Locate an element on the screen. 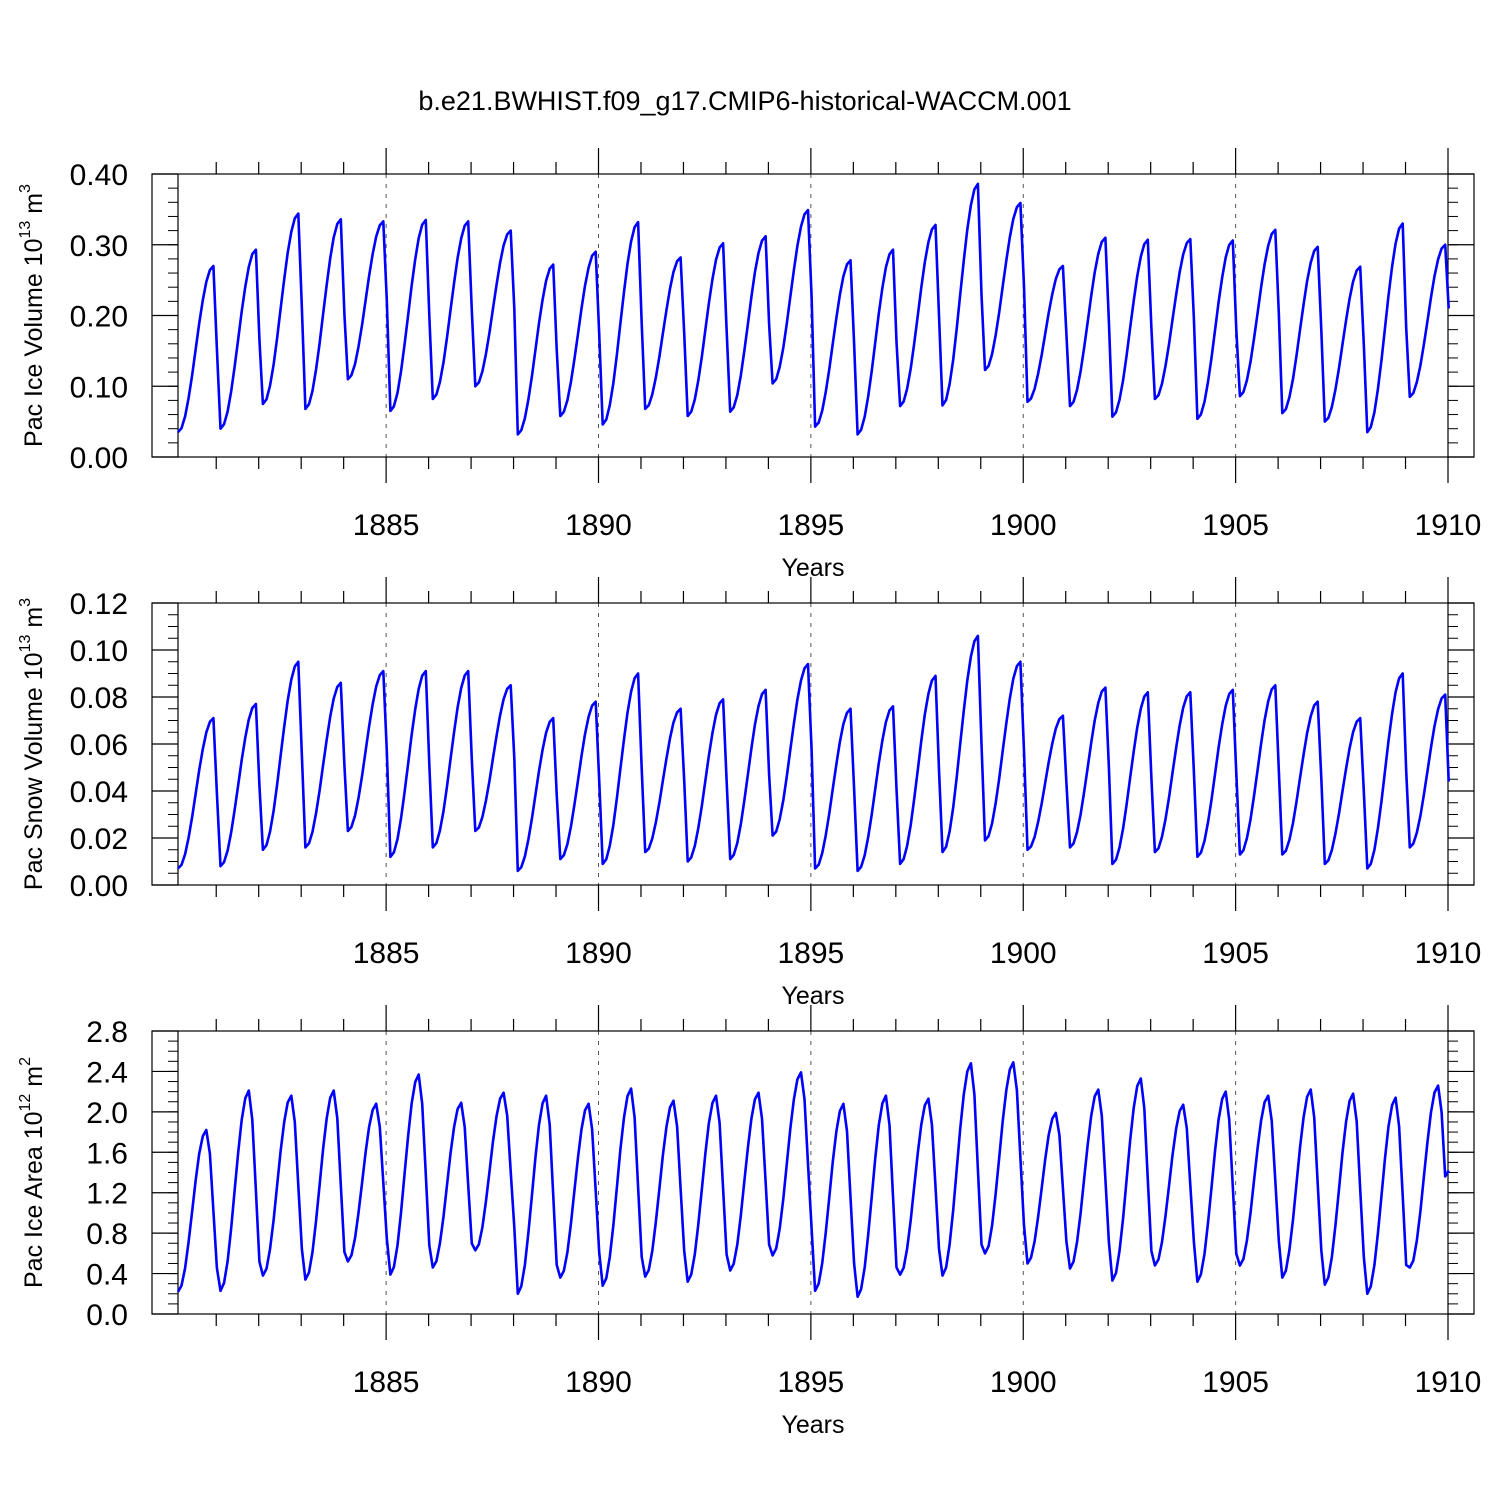 This screenshot has height=1500, width=1500. y-tick-label: 0.8 is located at coordinates (107, 1234).